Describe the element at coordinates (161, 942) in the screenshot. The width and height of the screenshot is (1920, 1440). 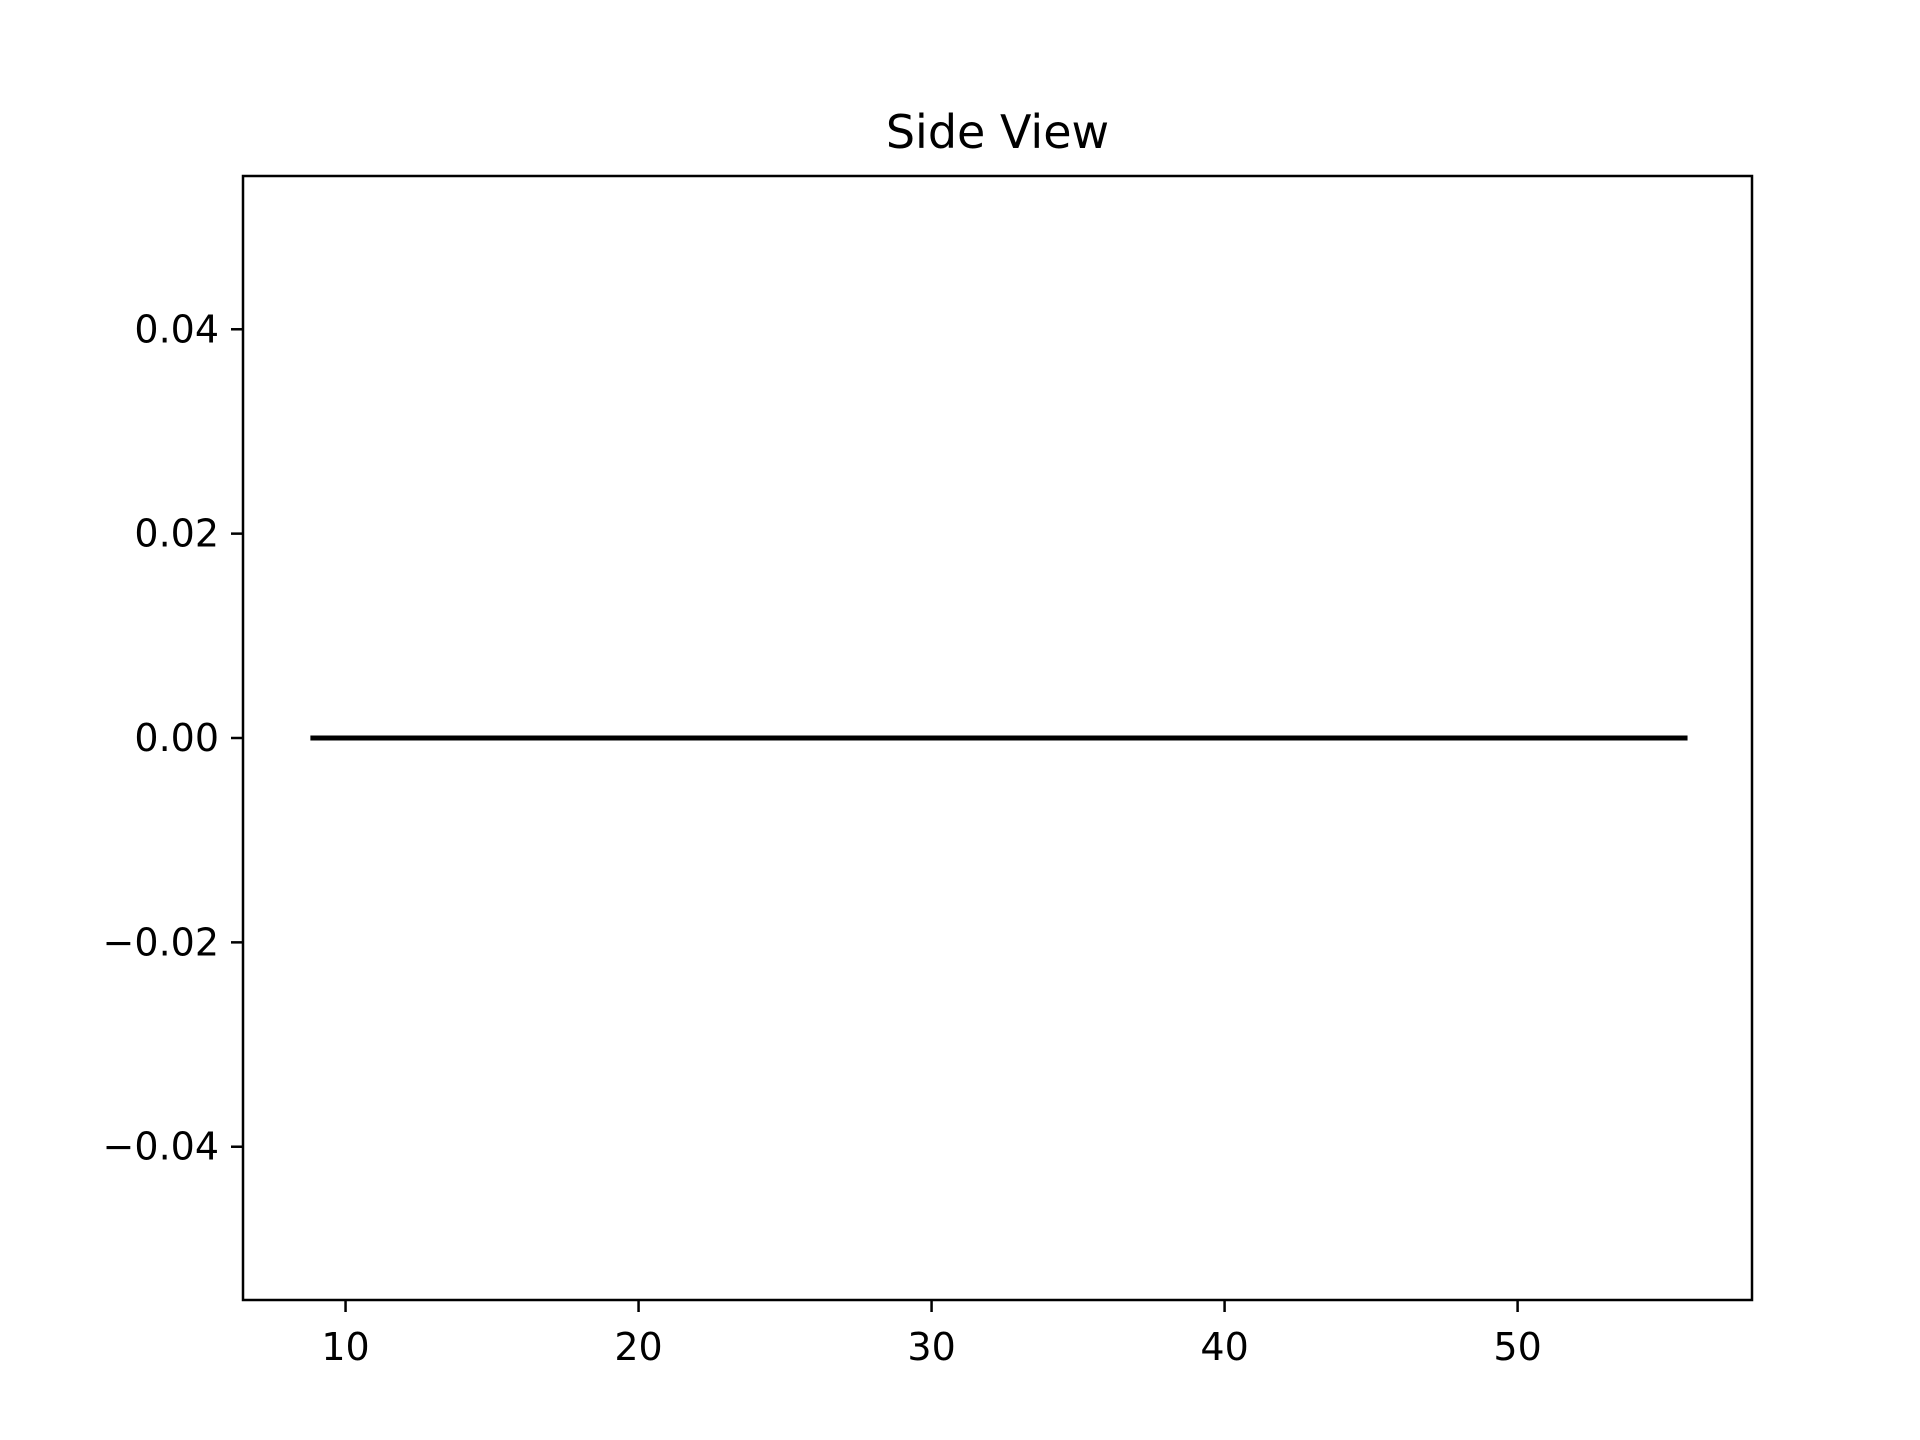
I see `y-tick-label-3: −0.02` at that location.